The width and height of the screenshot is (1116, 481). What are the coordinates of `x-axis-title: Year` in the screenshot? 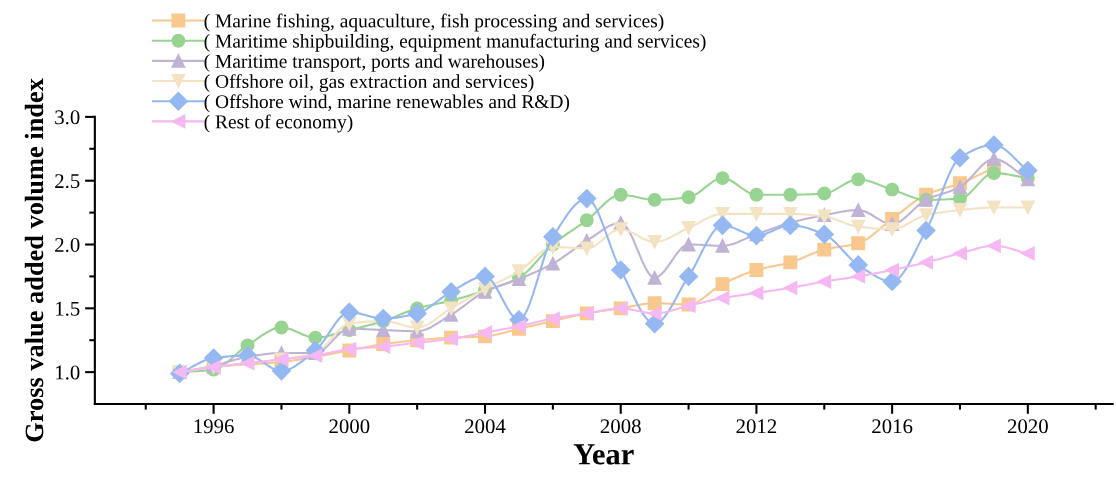 It's located at (603, 454).